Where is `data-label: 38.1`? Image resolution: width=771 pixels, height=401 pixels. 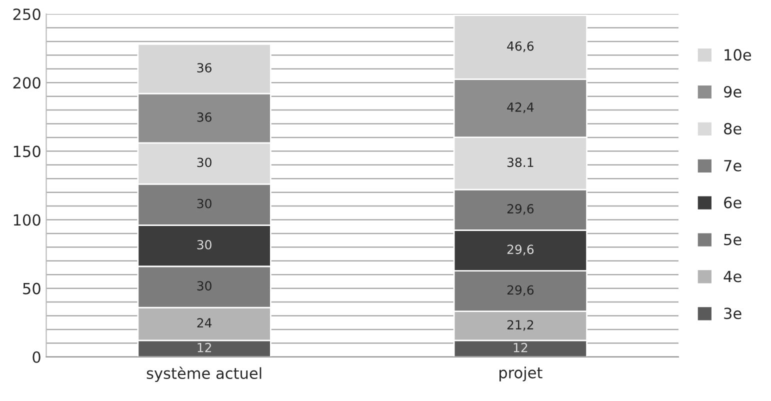 data-label: 38.1 is located at coordinates (520, 163).